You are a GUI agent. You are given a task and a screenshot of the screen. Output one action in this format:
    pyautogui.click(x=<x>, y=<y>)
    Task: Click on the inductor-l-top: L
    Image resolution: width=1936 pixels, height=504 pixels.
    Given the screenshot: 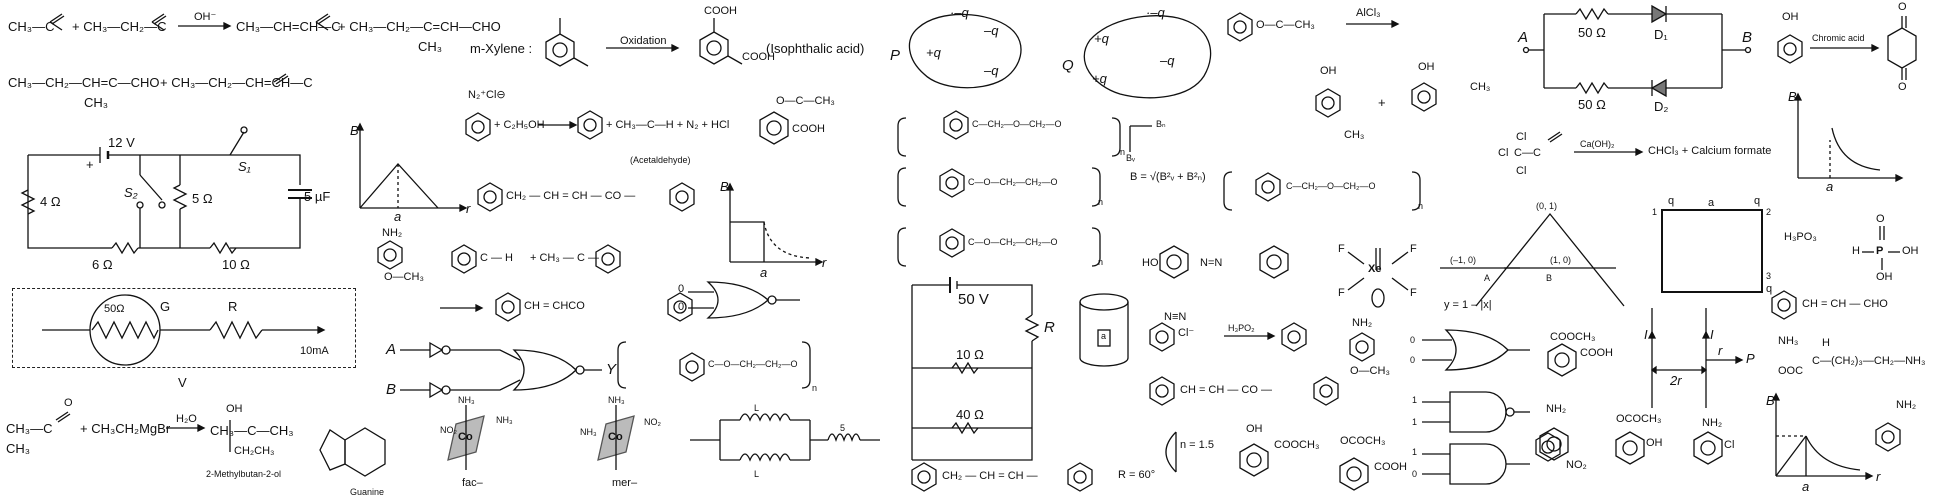 What is the action you would take?
    pyautogui.click(x=757, y=408)
    